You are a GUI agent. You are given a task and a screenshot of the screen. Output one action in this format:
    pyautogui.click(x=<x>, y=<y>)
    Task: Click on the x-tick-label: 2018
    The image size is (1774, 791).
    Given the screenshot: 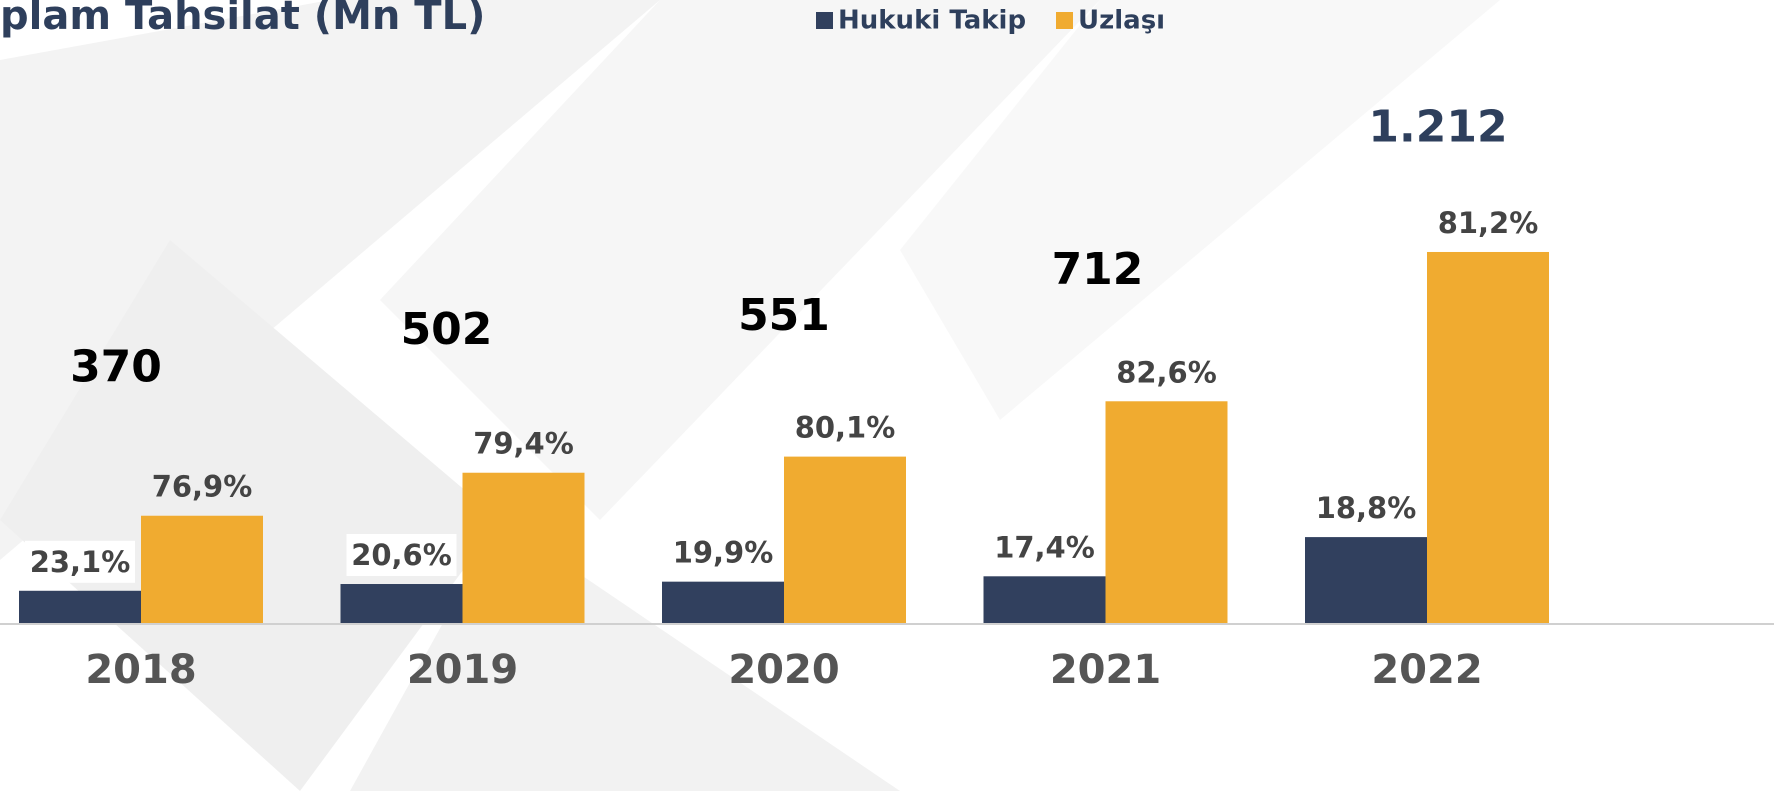 What is the action you would take?
    pyautogui.click(x=140, y=670)
    